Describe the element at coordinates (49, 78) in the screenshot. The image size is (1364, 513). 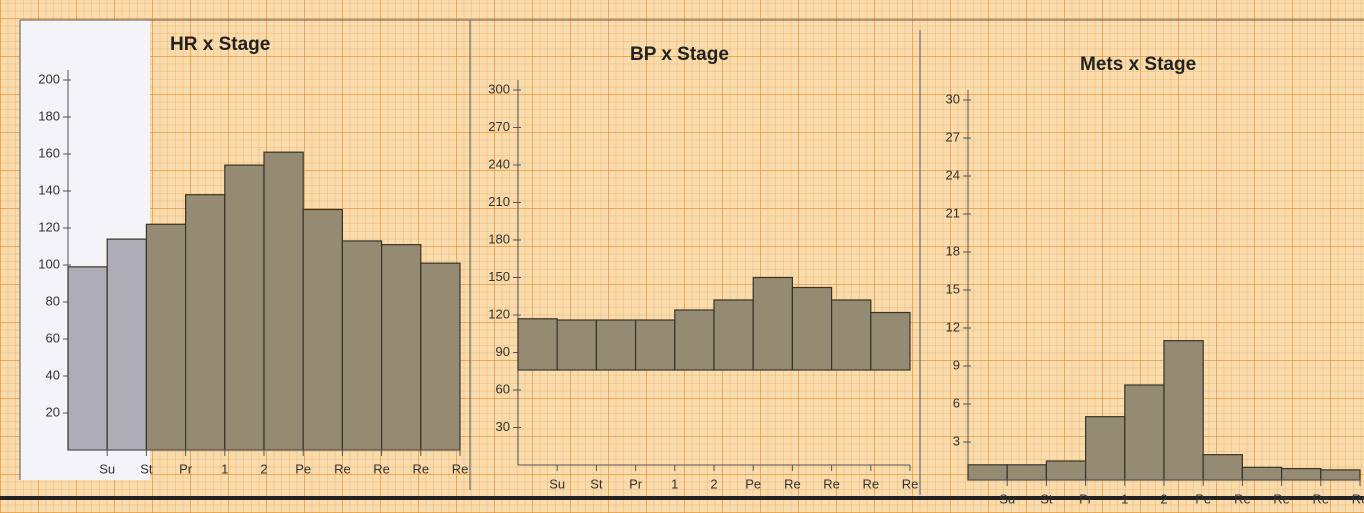
I see `y-tick-label: 200` at that location.